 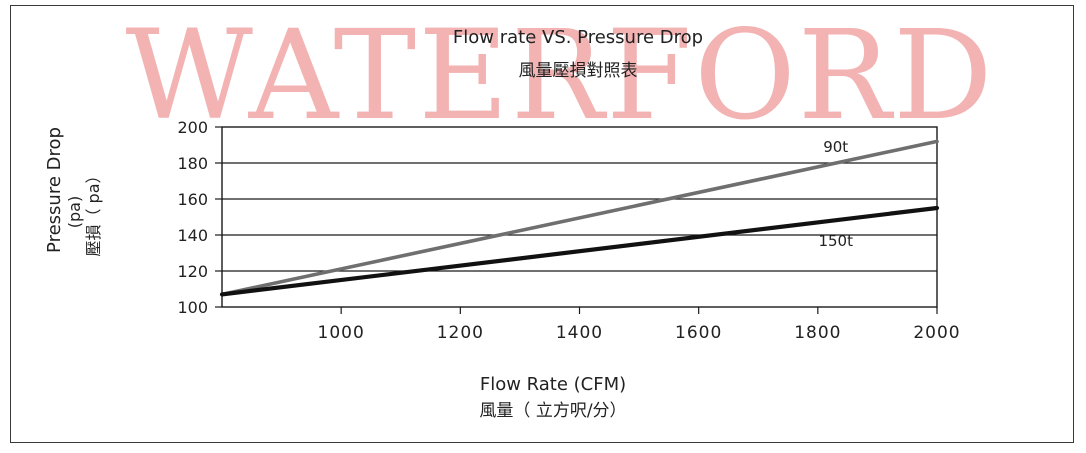 What do you see at coordinates (192, 271) in the screenshot?
I see `y-tick-label-120: 120` at bounding box center [192, 271].